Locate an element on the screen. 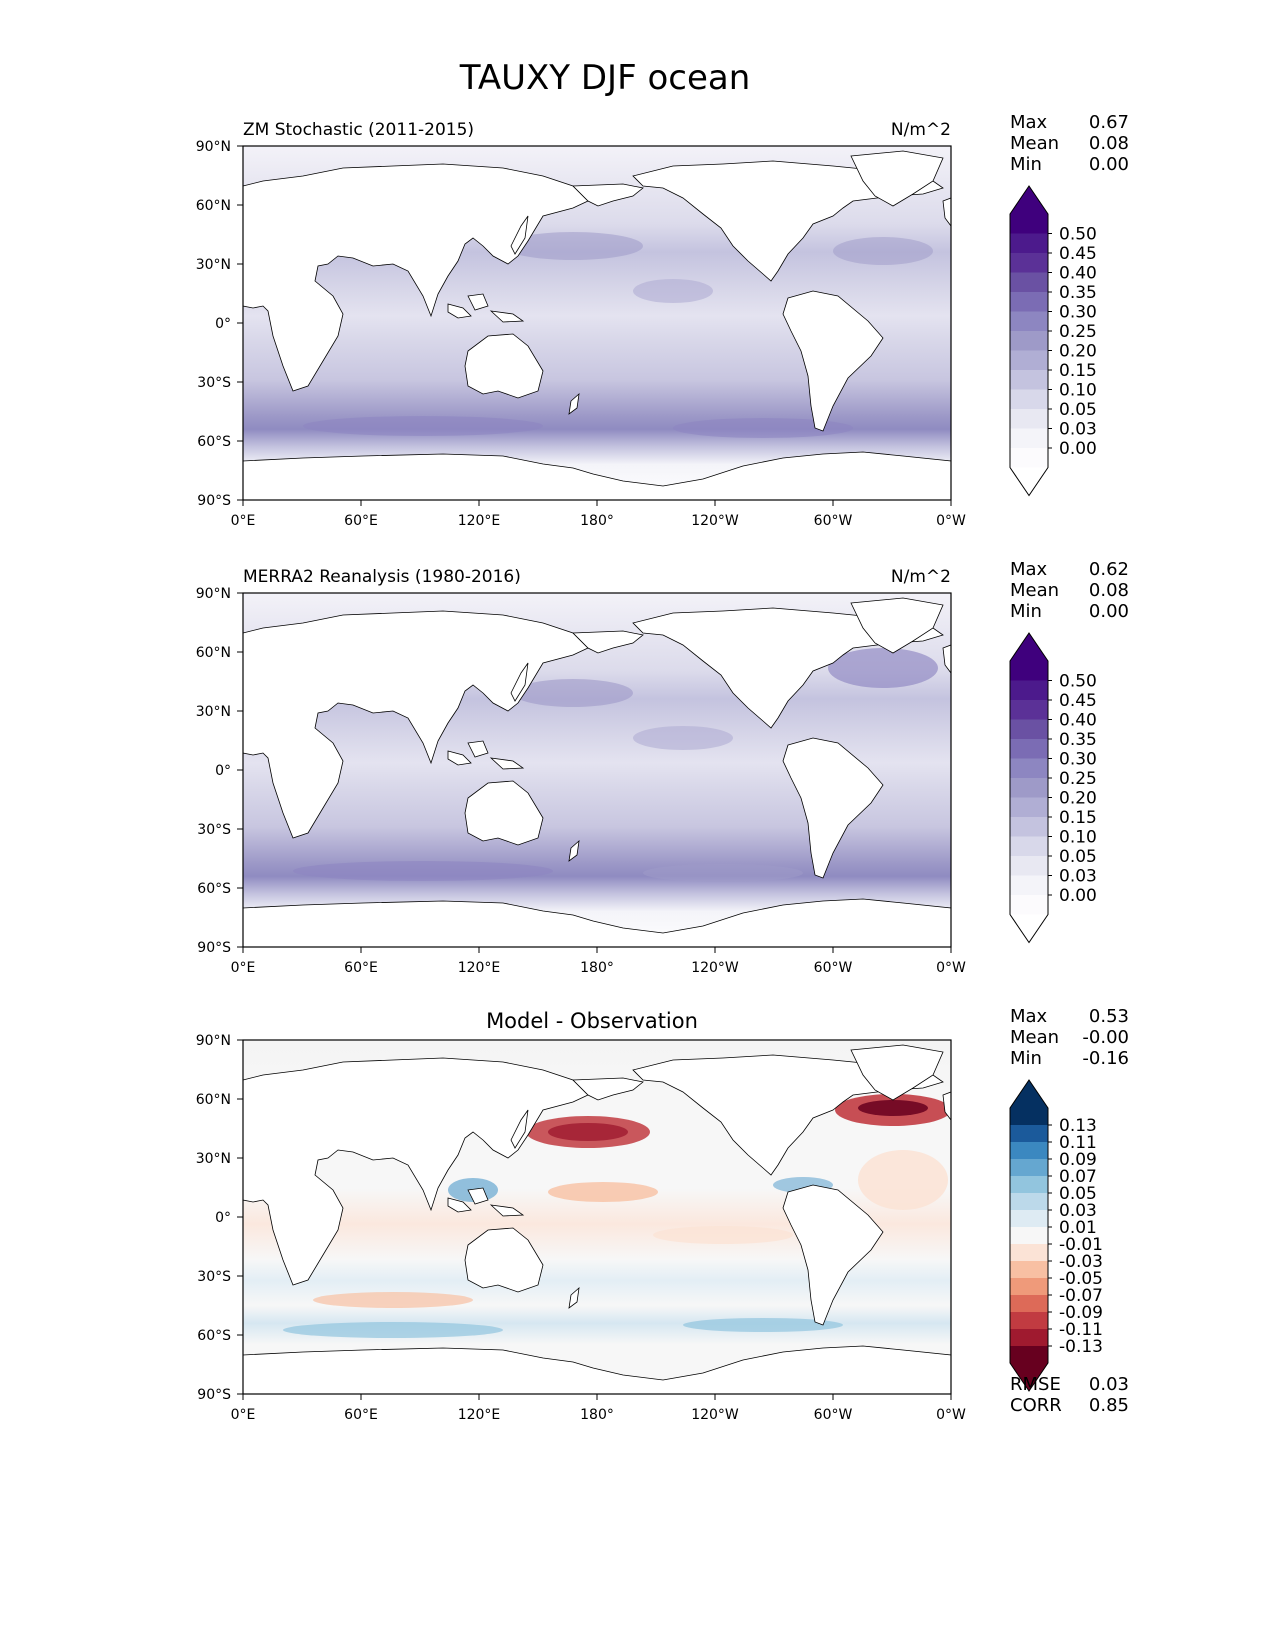  colorbar-label: 0.35 is located at coordinates (1078, 293).